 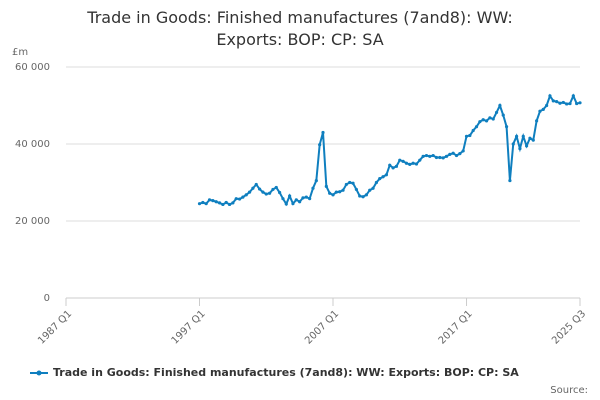 I want to click on y-axis-label: £m, so click(x=20, y=52).